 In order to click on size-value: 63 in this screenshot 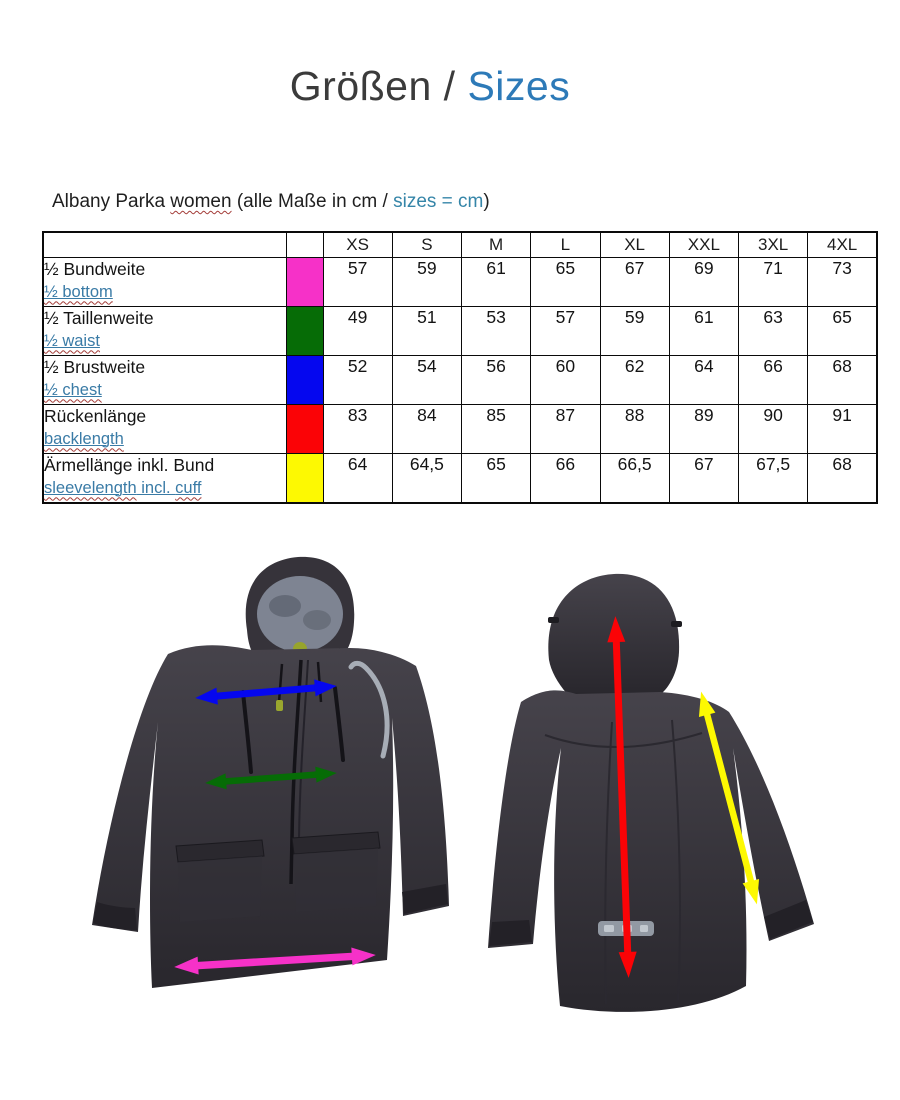, I will do `click(773, 330)`.